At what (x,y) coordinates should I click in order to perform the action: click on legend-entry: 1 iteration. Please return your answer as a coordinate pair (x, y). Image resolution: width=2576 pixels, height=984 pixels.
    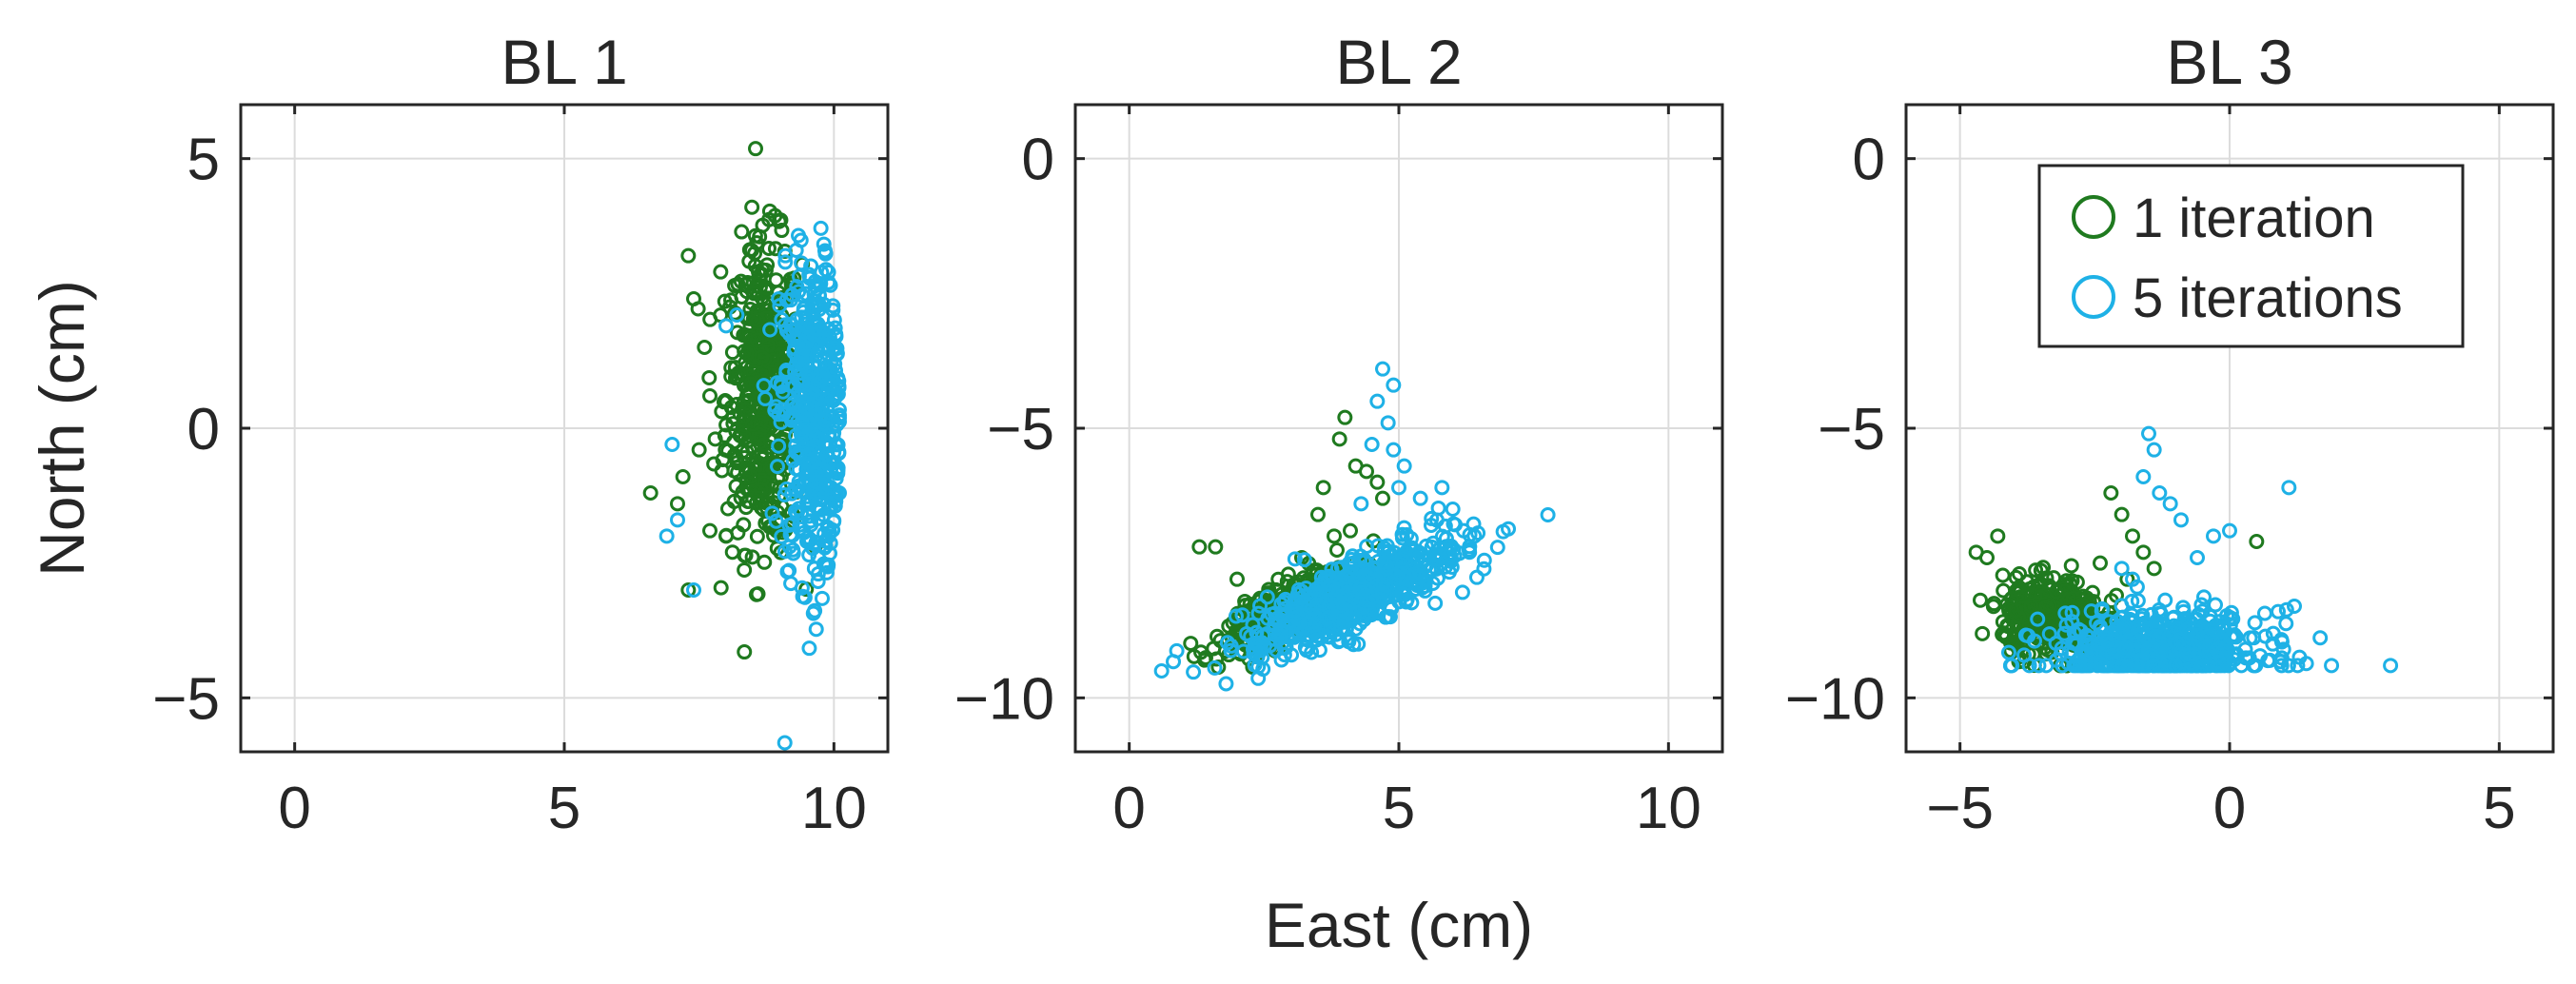
    Looking at the image, I should click on (2254, 218).